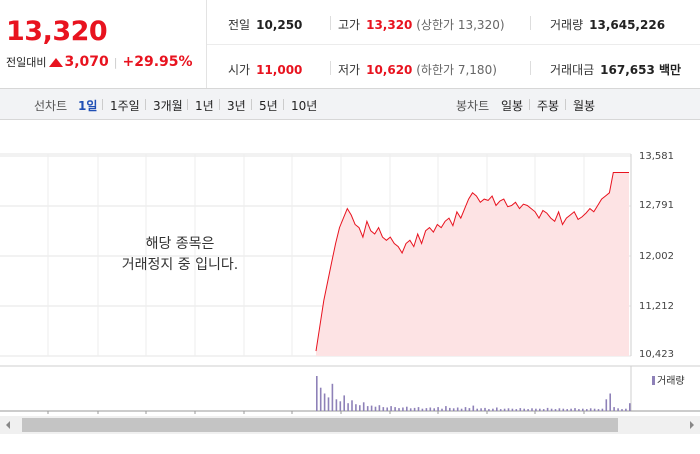 The width and height of the screenshot is (700, 454). I want to click on tab-monthly-candle: 월봉, so click(584, 106).